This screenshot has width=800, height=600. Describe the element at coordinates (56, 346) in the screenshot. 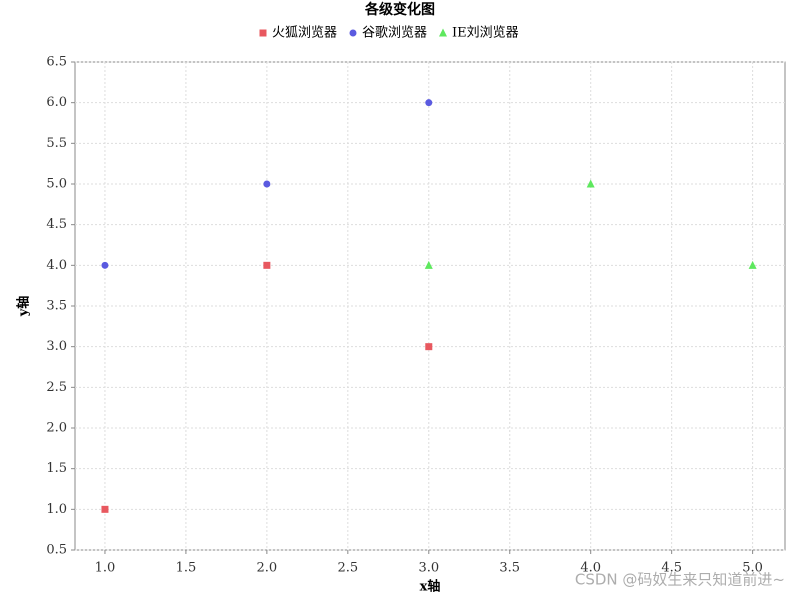

I see `y-tick-label: 3.0` at that location.